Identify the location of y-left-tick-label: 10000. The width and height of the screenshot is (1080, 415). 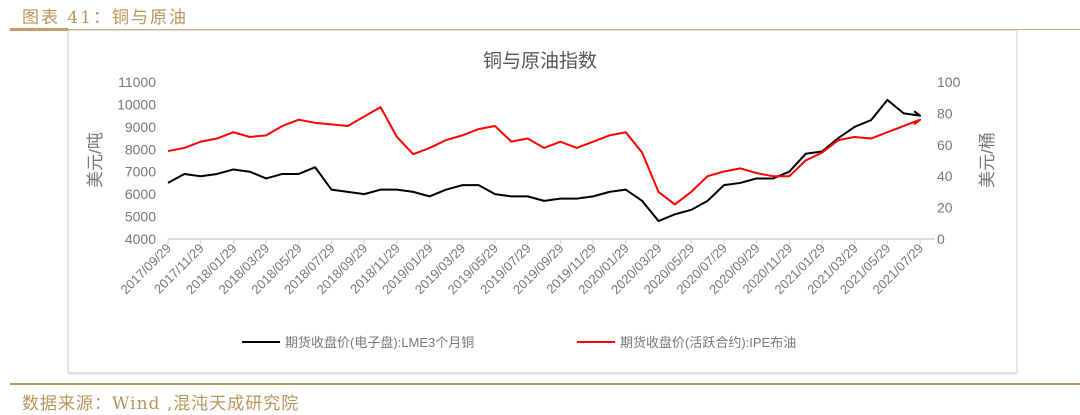
(136, 104).